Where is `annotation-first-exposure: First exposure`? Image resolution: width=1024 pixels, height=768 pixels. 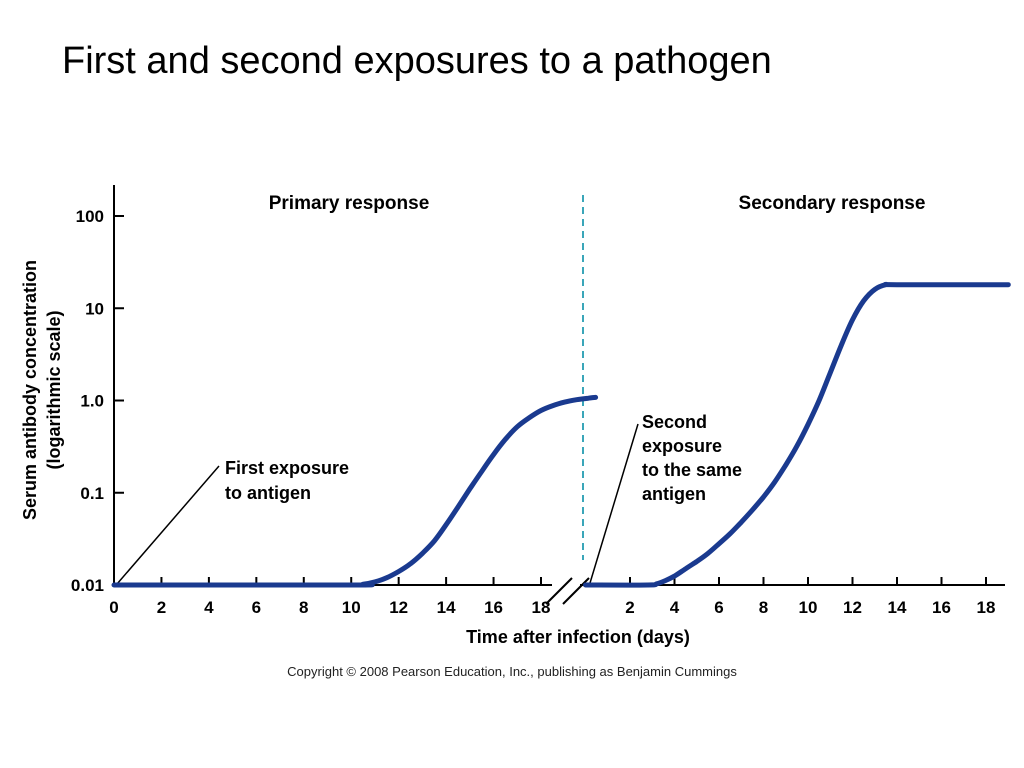
annotation-first-exposure: First exposure is located at coordinates (287, 468).